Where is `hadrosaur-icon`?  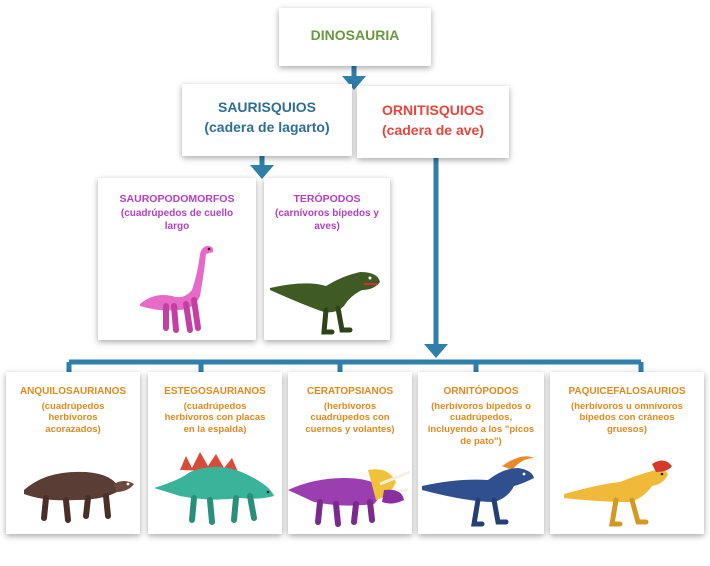 hadrosaur-icon is located at coordinates (478, 491).